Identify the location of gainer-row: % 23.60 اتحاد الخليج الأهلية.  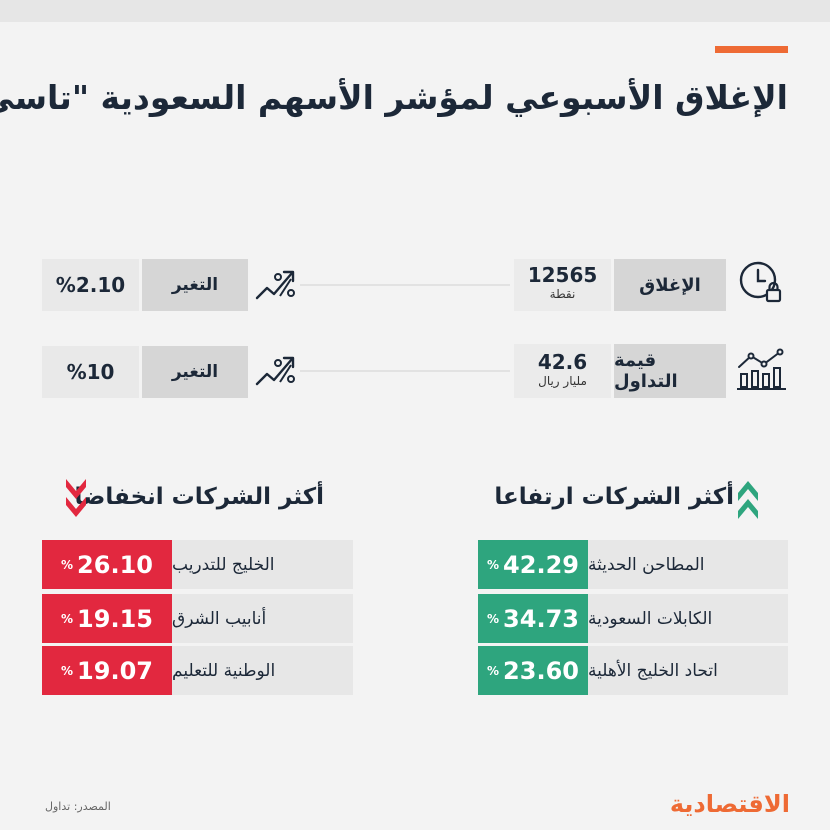
(633, 670).